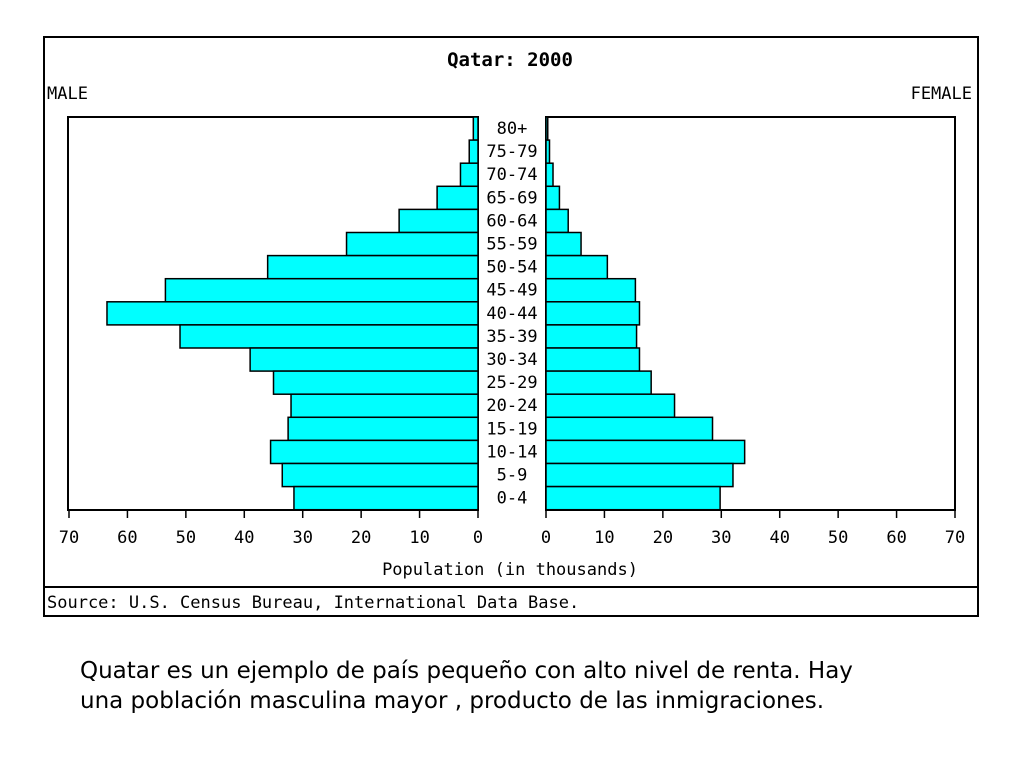  What do you see at coordinates (511, 175) in the screenshot?
I see `age-group-label: 70-74` at bounding box center [511, 175].